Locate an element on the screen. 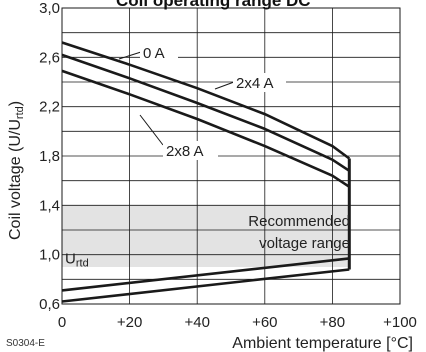  series-label-bg-0a is located at coordinates (159, 52).